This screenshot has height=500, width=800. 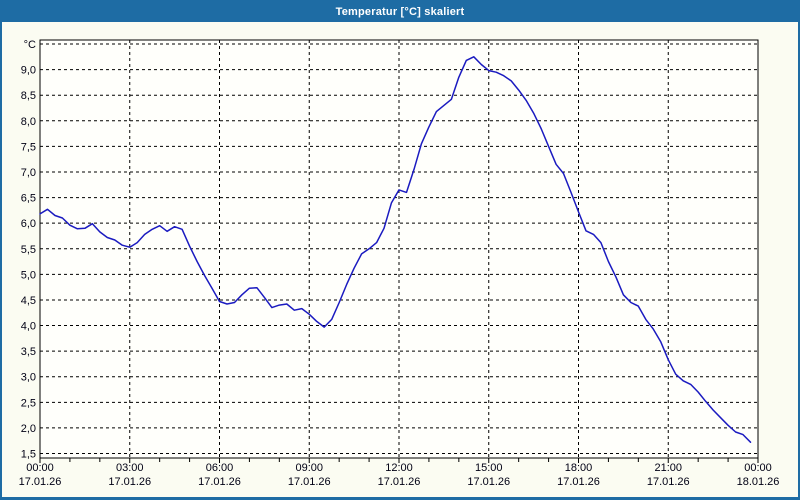 I want to click on y-tick-label: 2,5, so click(x=28, y=403).